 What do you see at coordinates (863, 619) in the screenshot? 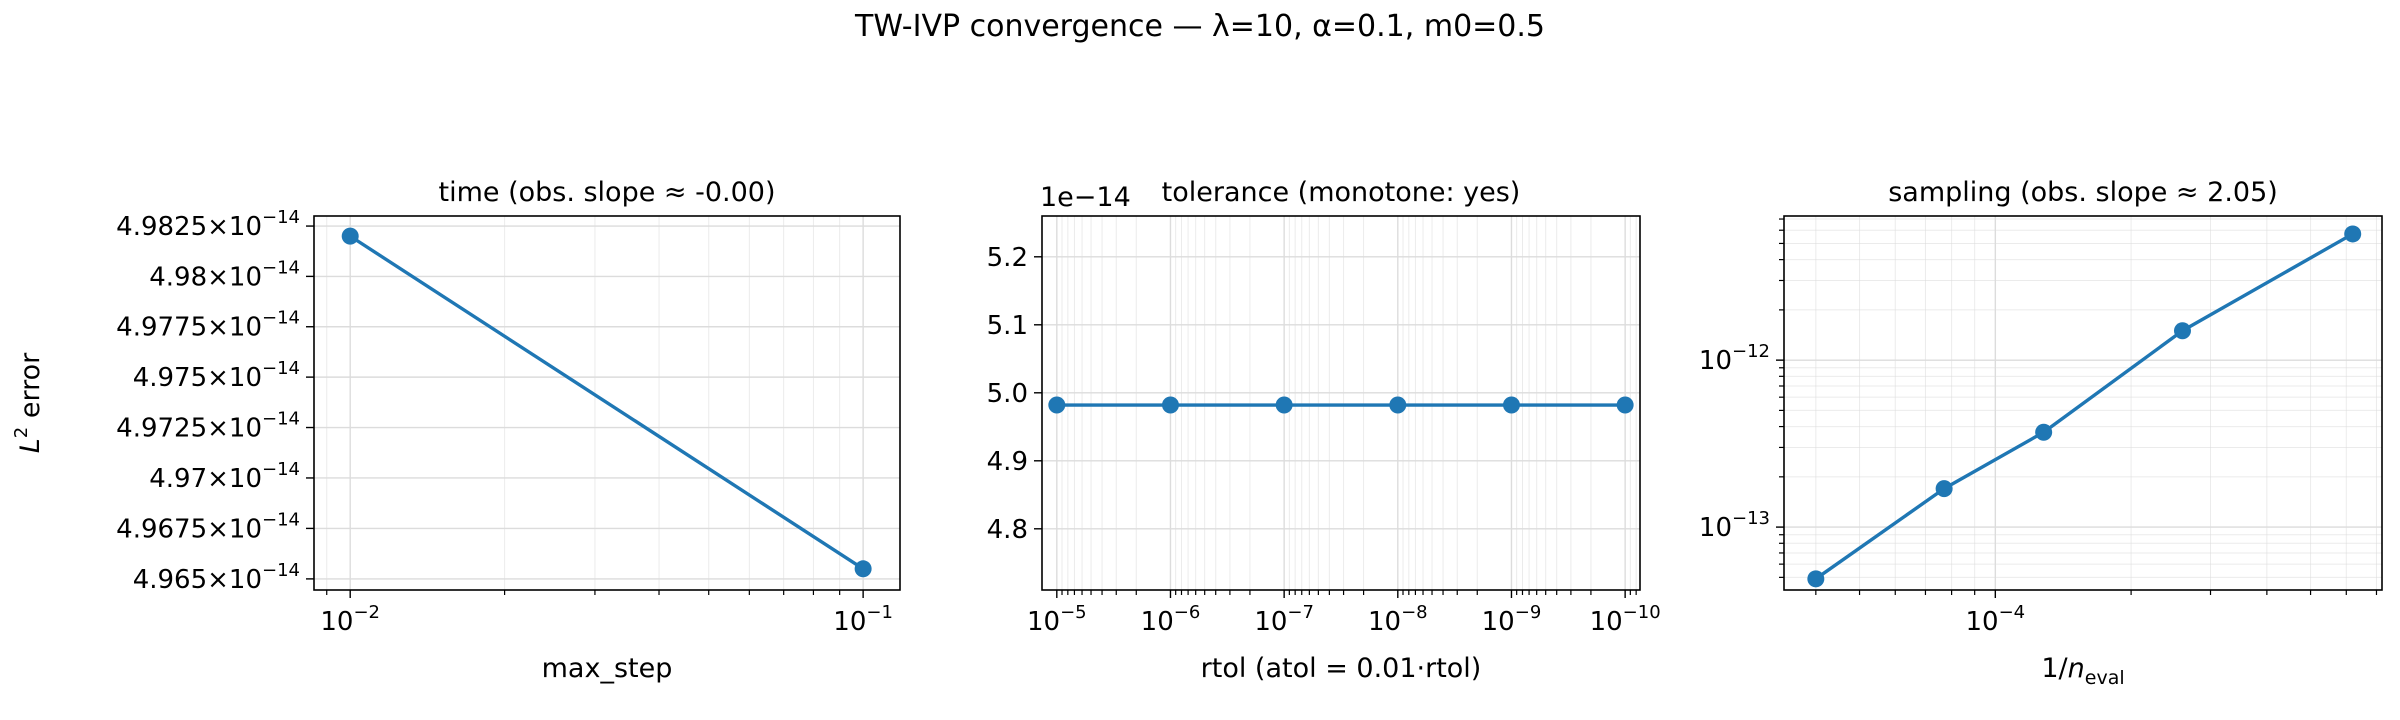
I see `x-tick-label: 10⁻¹` at bounding box center [863, 619].